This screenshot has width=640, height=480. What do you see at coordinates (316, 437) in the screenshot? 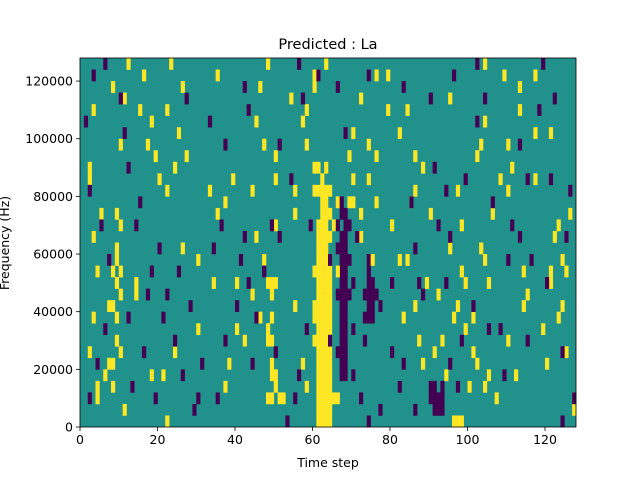
I see `x-axis: 0 20 40 60 80 100 120` at bounding box center [316, 437].